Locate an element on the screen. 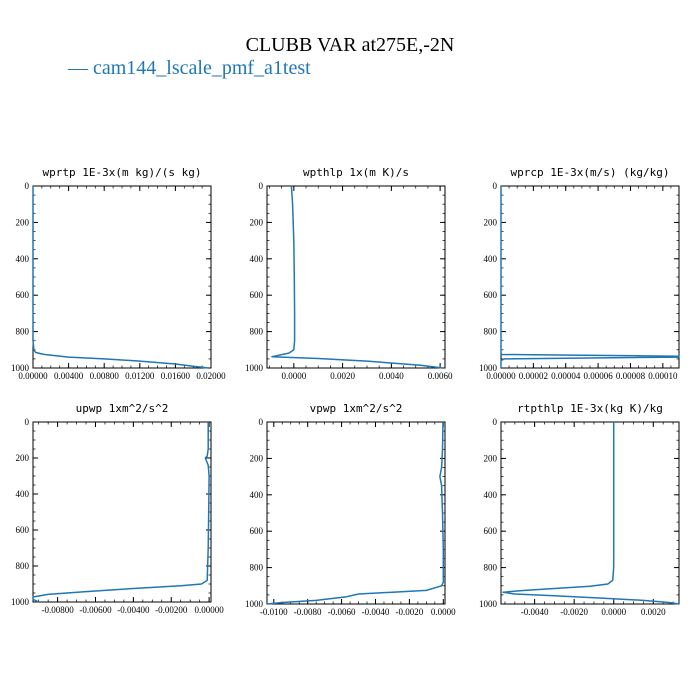  x-tick-label: -0.00600 is located at coordinates (95, 610).